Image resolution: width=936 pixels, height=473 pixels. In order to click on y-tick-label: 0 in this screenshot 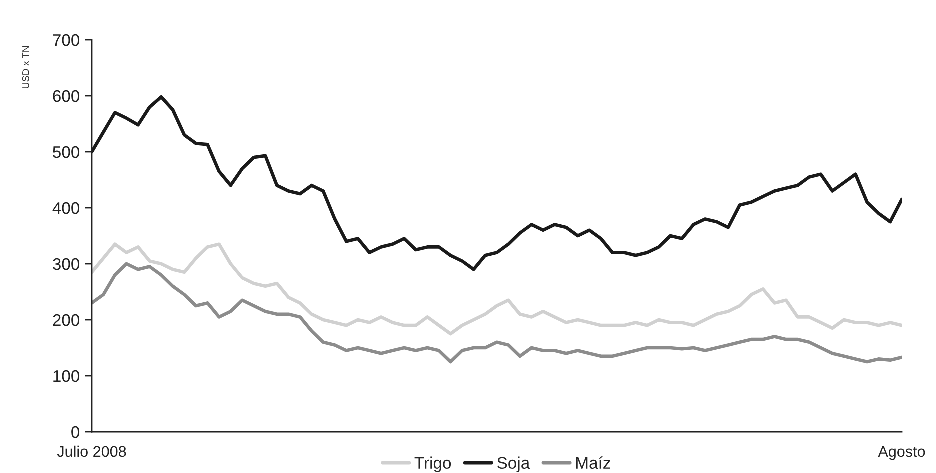, I will do `click(76, 432)`.